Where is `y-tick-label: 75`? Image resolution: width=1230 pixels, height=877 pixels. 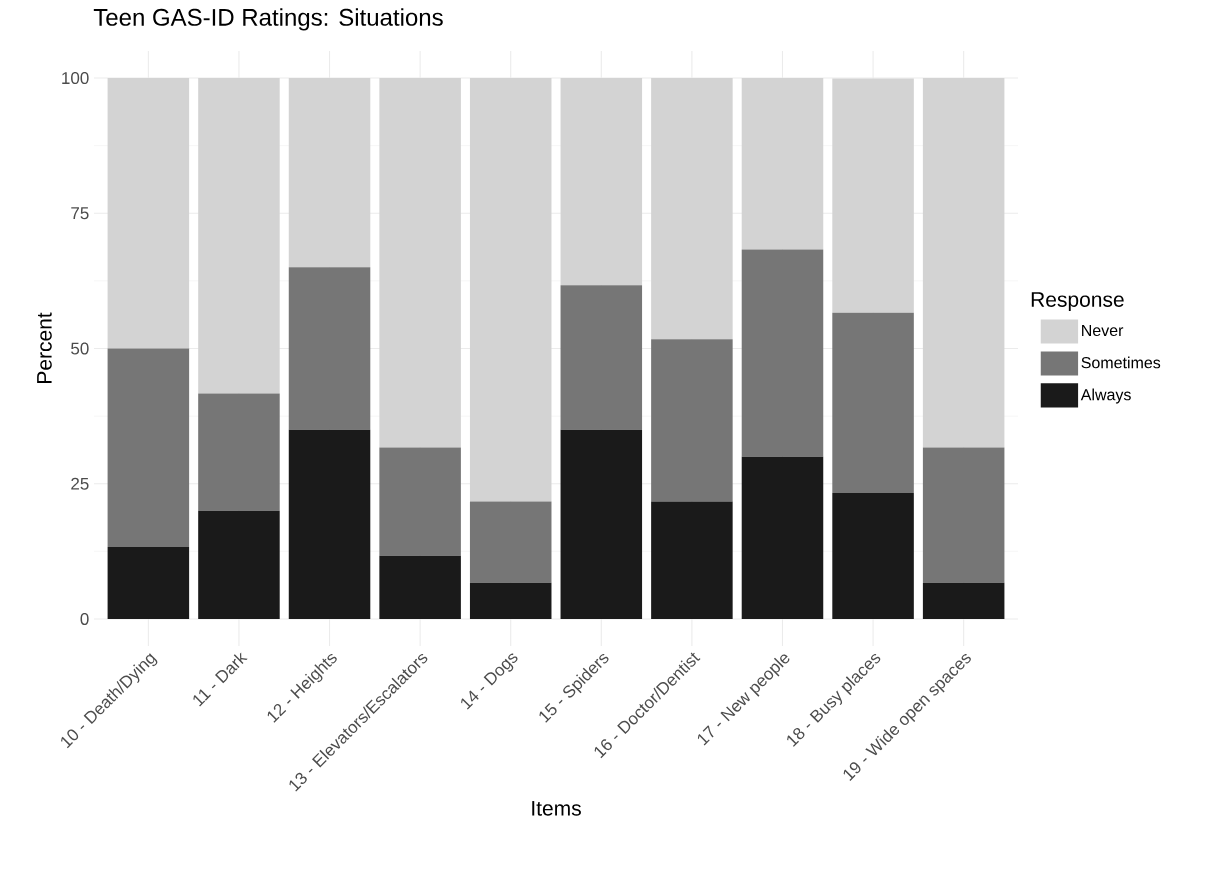
y-tick-label: 75 is located at coordinates (80, 213).